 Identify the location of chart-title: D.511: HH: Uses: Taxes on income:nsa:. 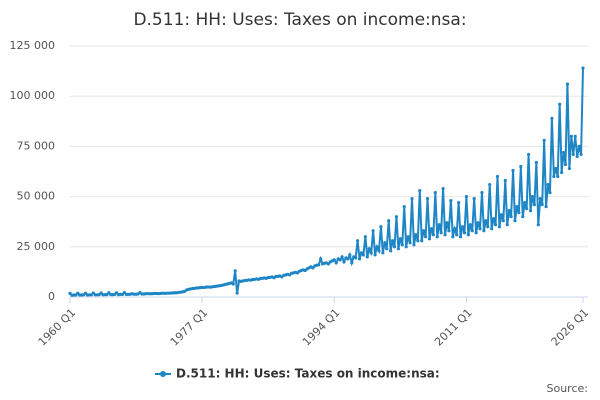
(299, 20).